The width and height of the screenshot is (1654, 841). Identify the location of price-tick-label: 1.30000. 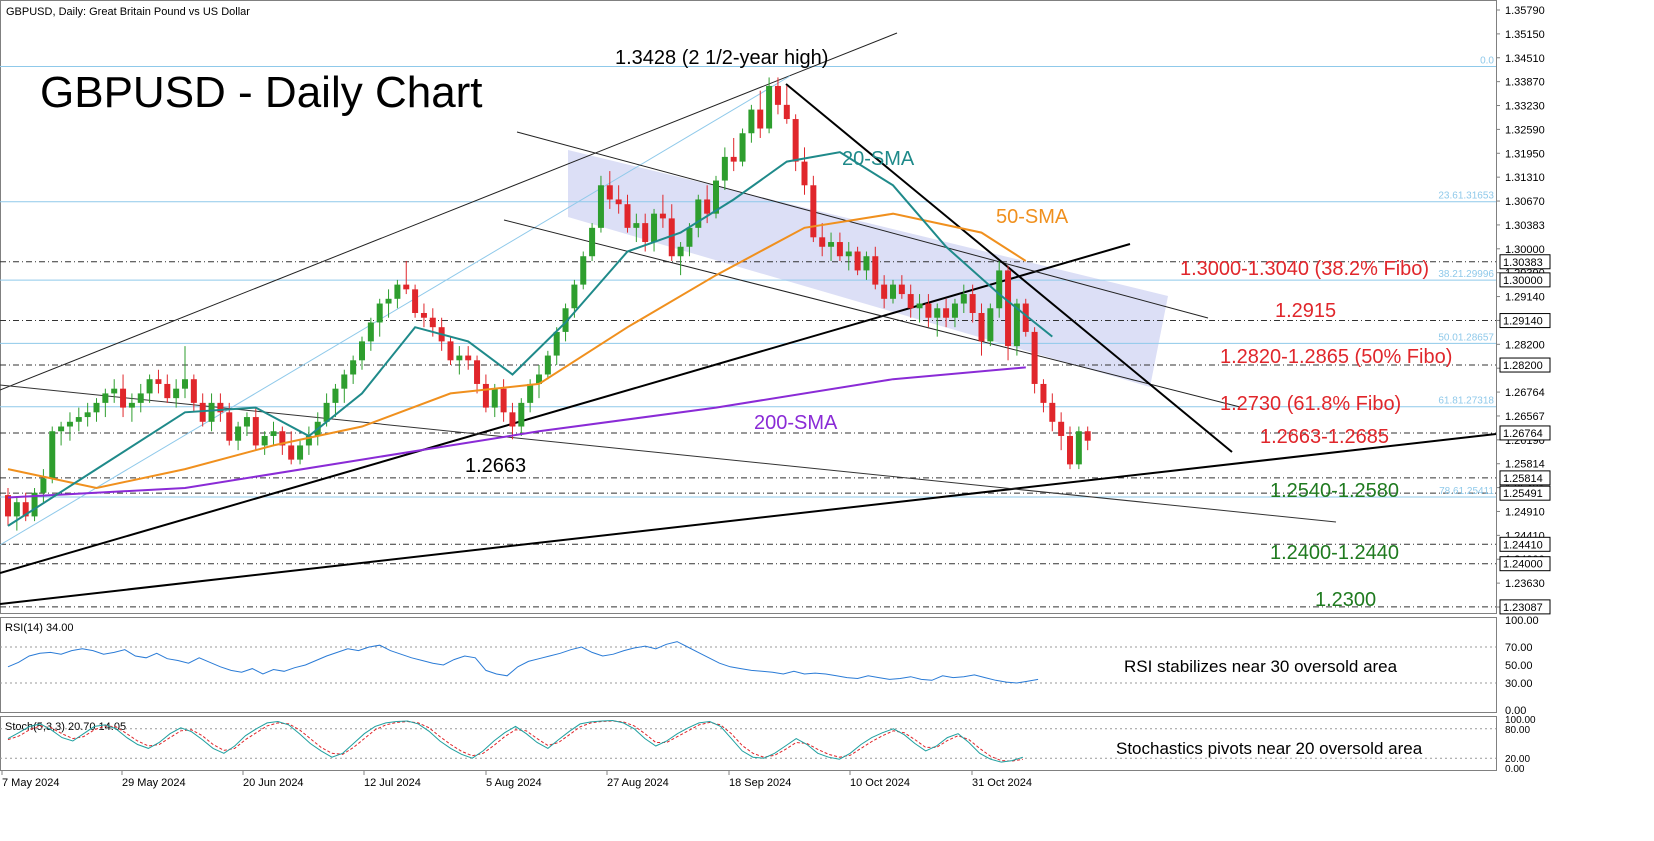
(1525, 250).